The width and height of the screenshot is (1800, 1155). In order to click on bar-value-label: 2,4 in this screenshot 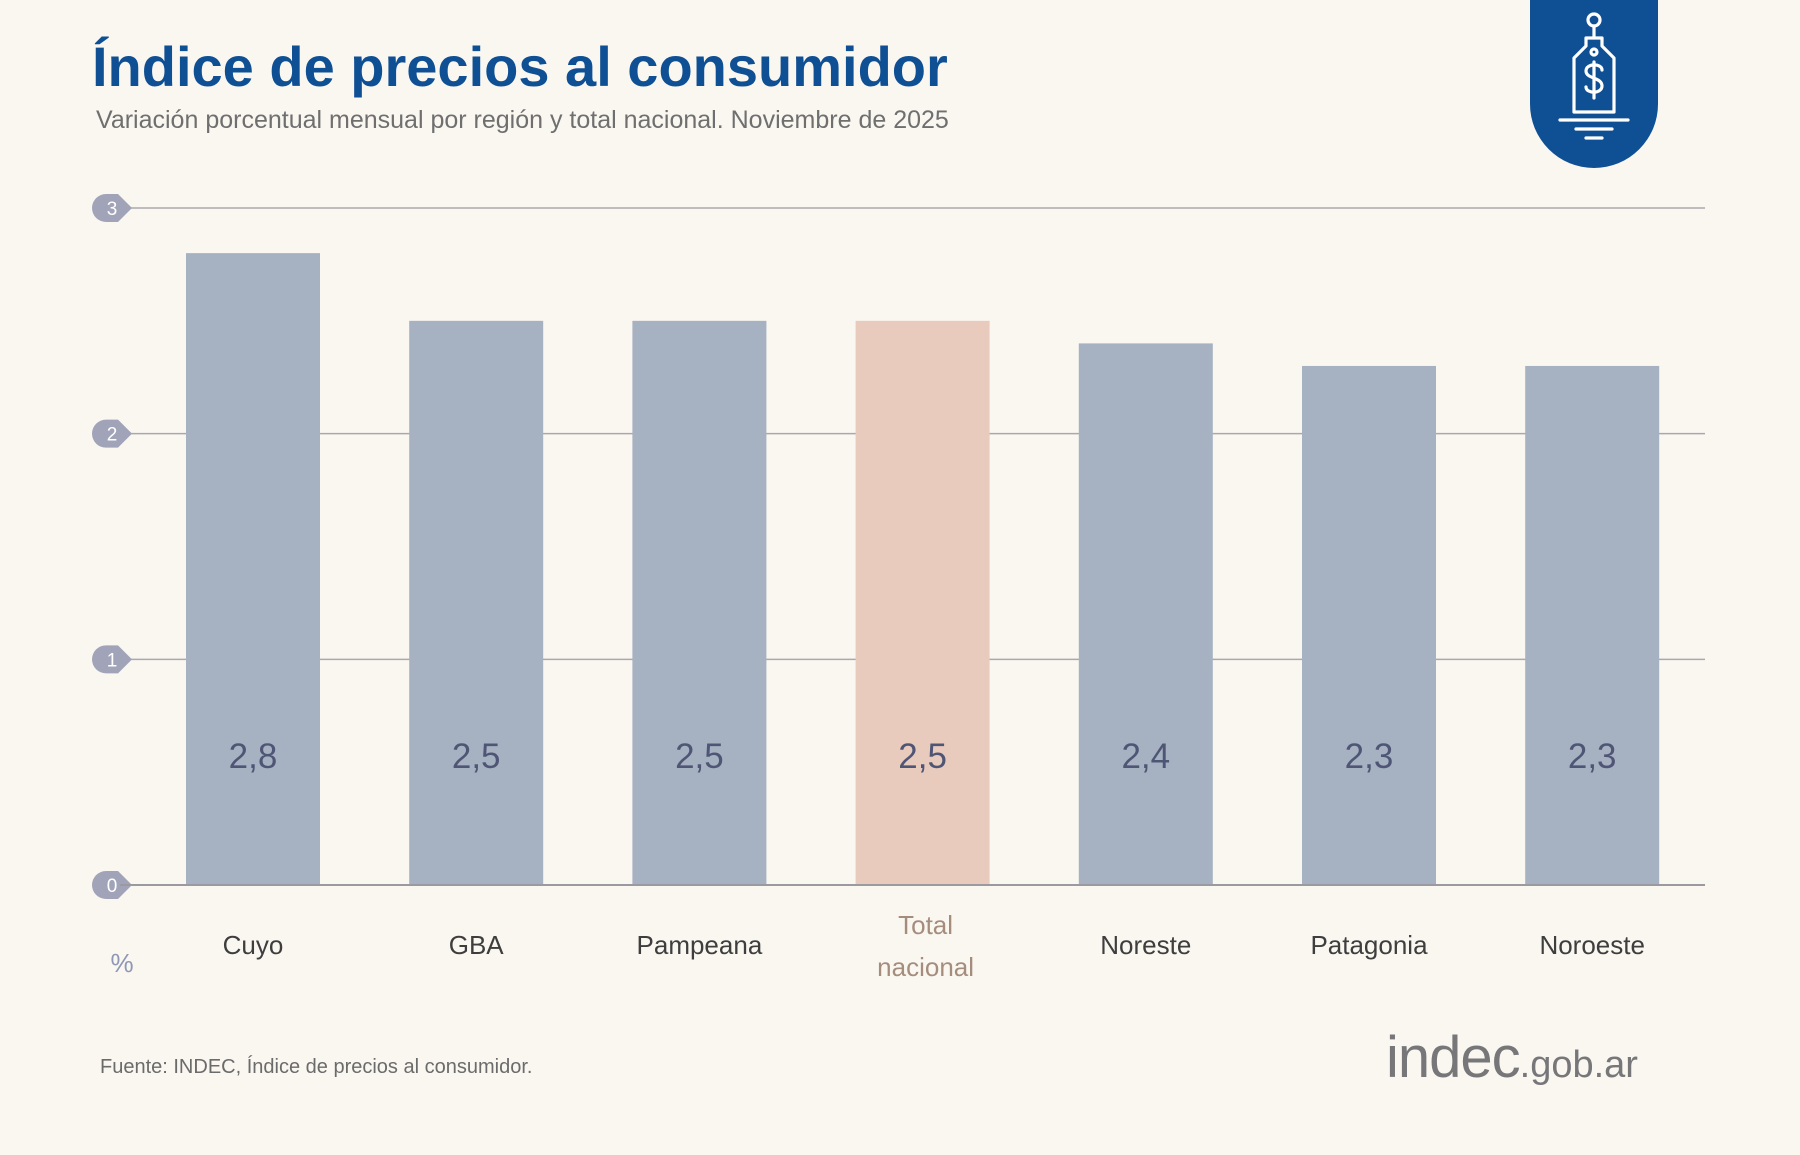, I will do `click(1145, 756)`.